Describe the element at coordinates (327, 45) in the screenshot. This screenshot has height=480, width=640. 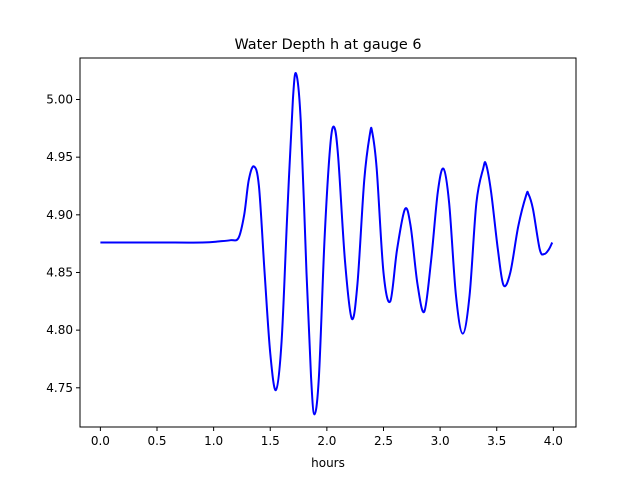
I see `chart-title: Water Depth h at gauge 6` at that location.